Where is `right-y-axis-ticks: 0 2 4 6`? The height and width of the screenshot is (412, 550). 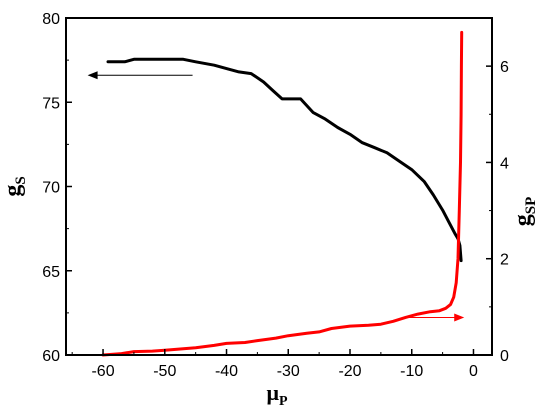 right-y-axis-ticks: 0 2 4 6 is located at coordinates (497, 212).